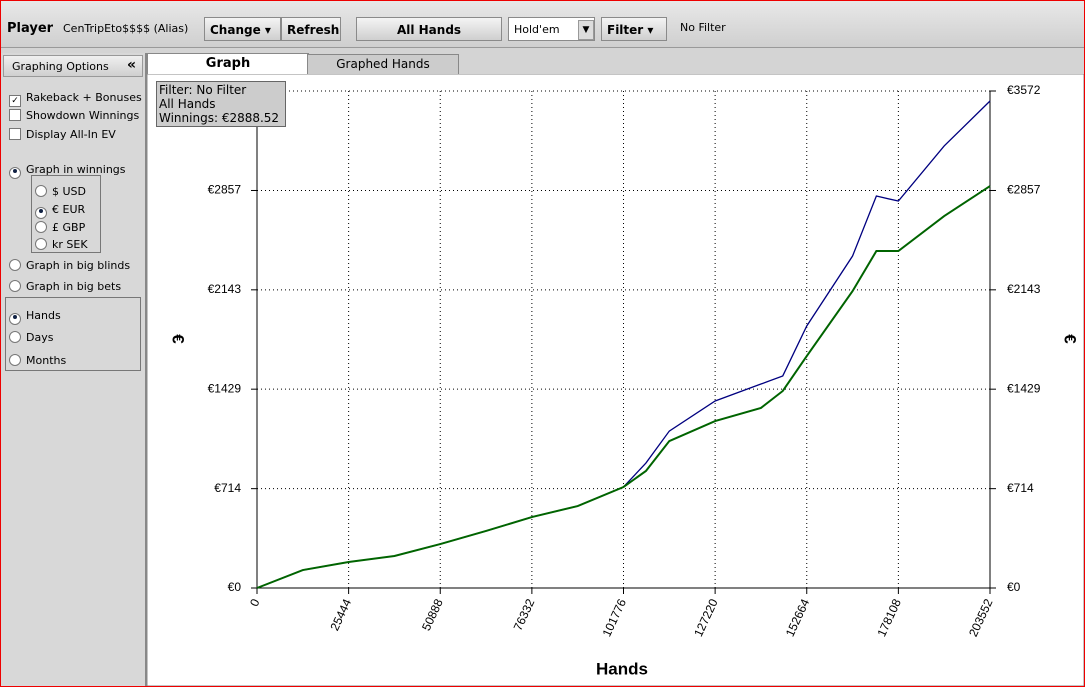 The image size is (1085, 687). What do you see at coordinates (69, 209) in the screenshot?
I see `option-label: € EUR` at bounding box center [69, 209].